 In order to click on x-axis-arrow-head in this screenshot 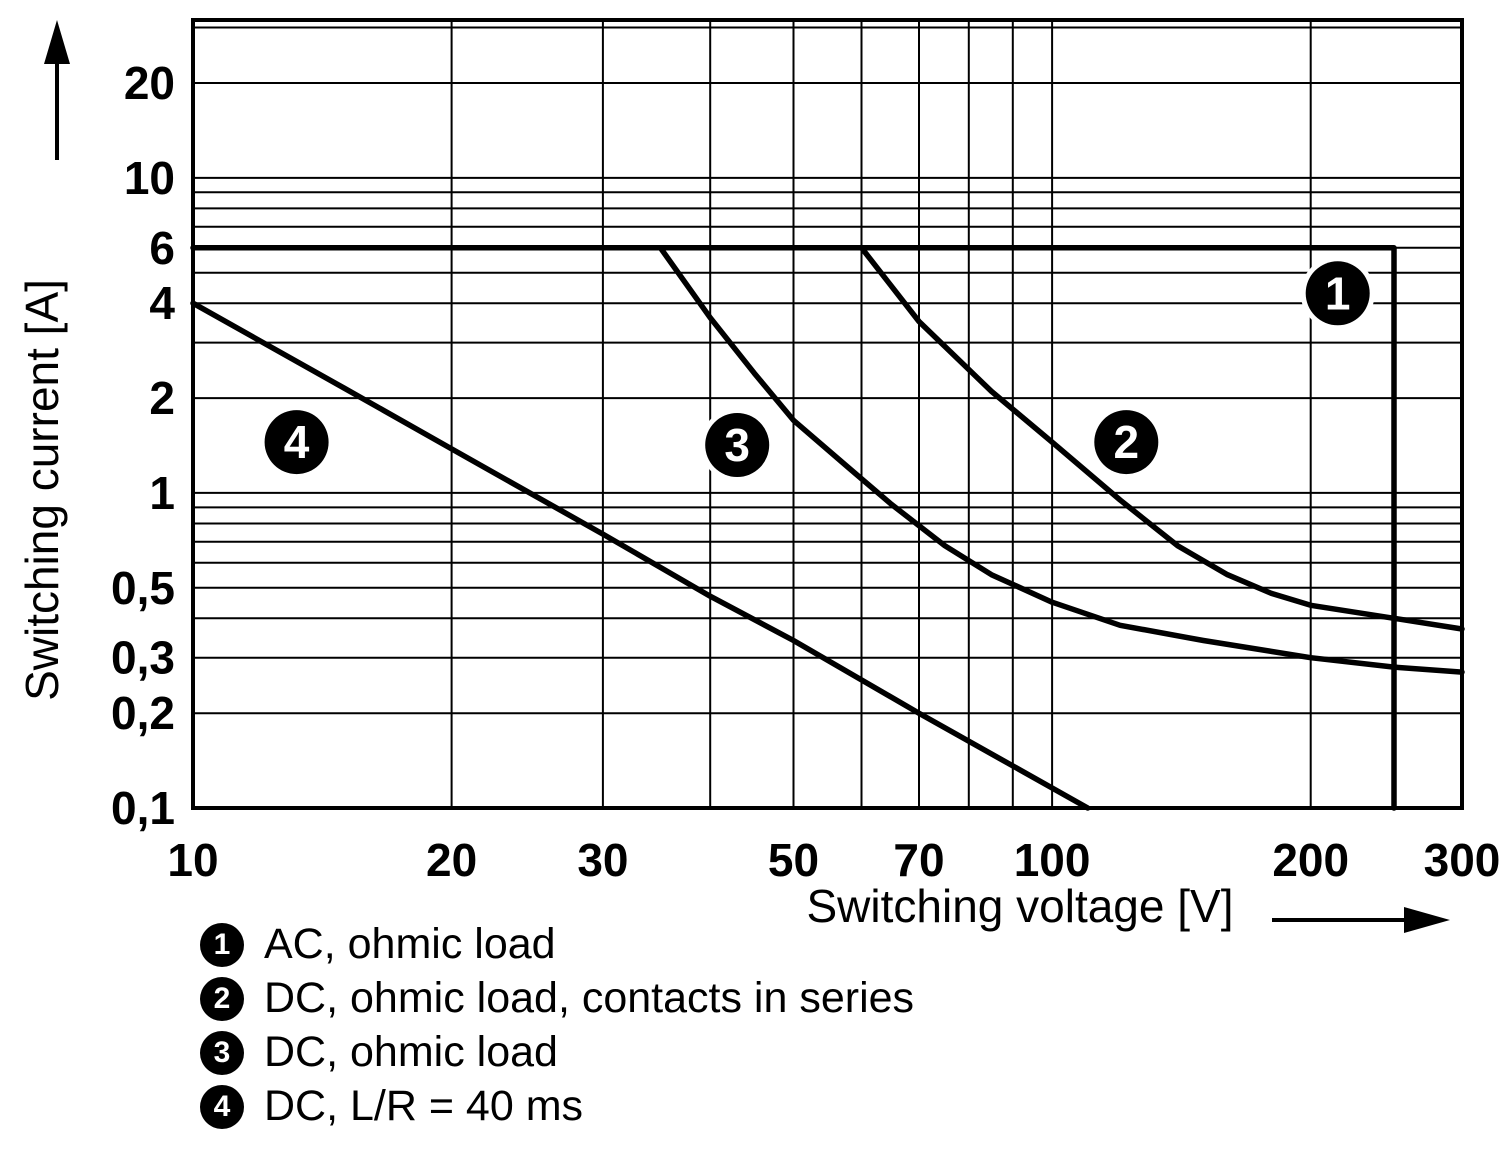, I will do `click(1427, 920)`.